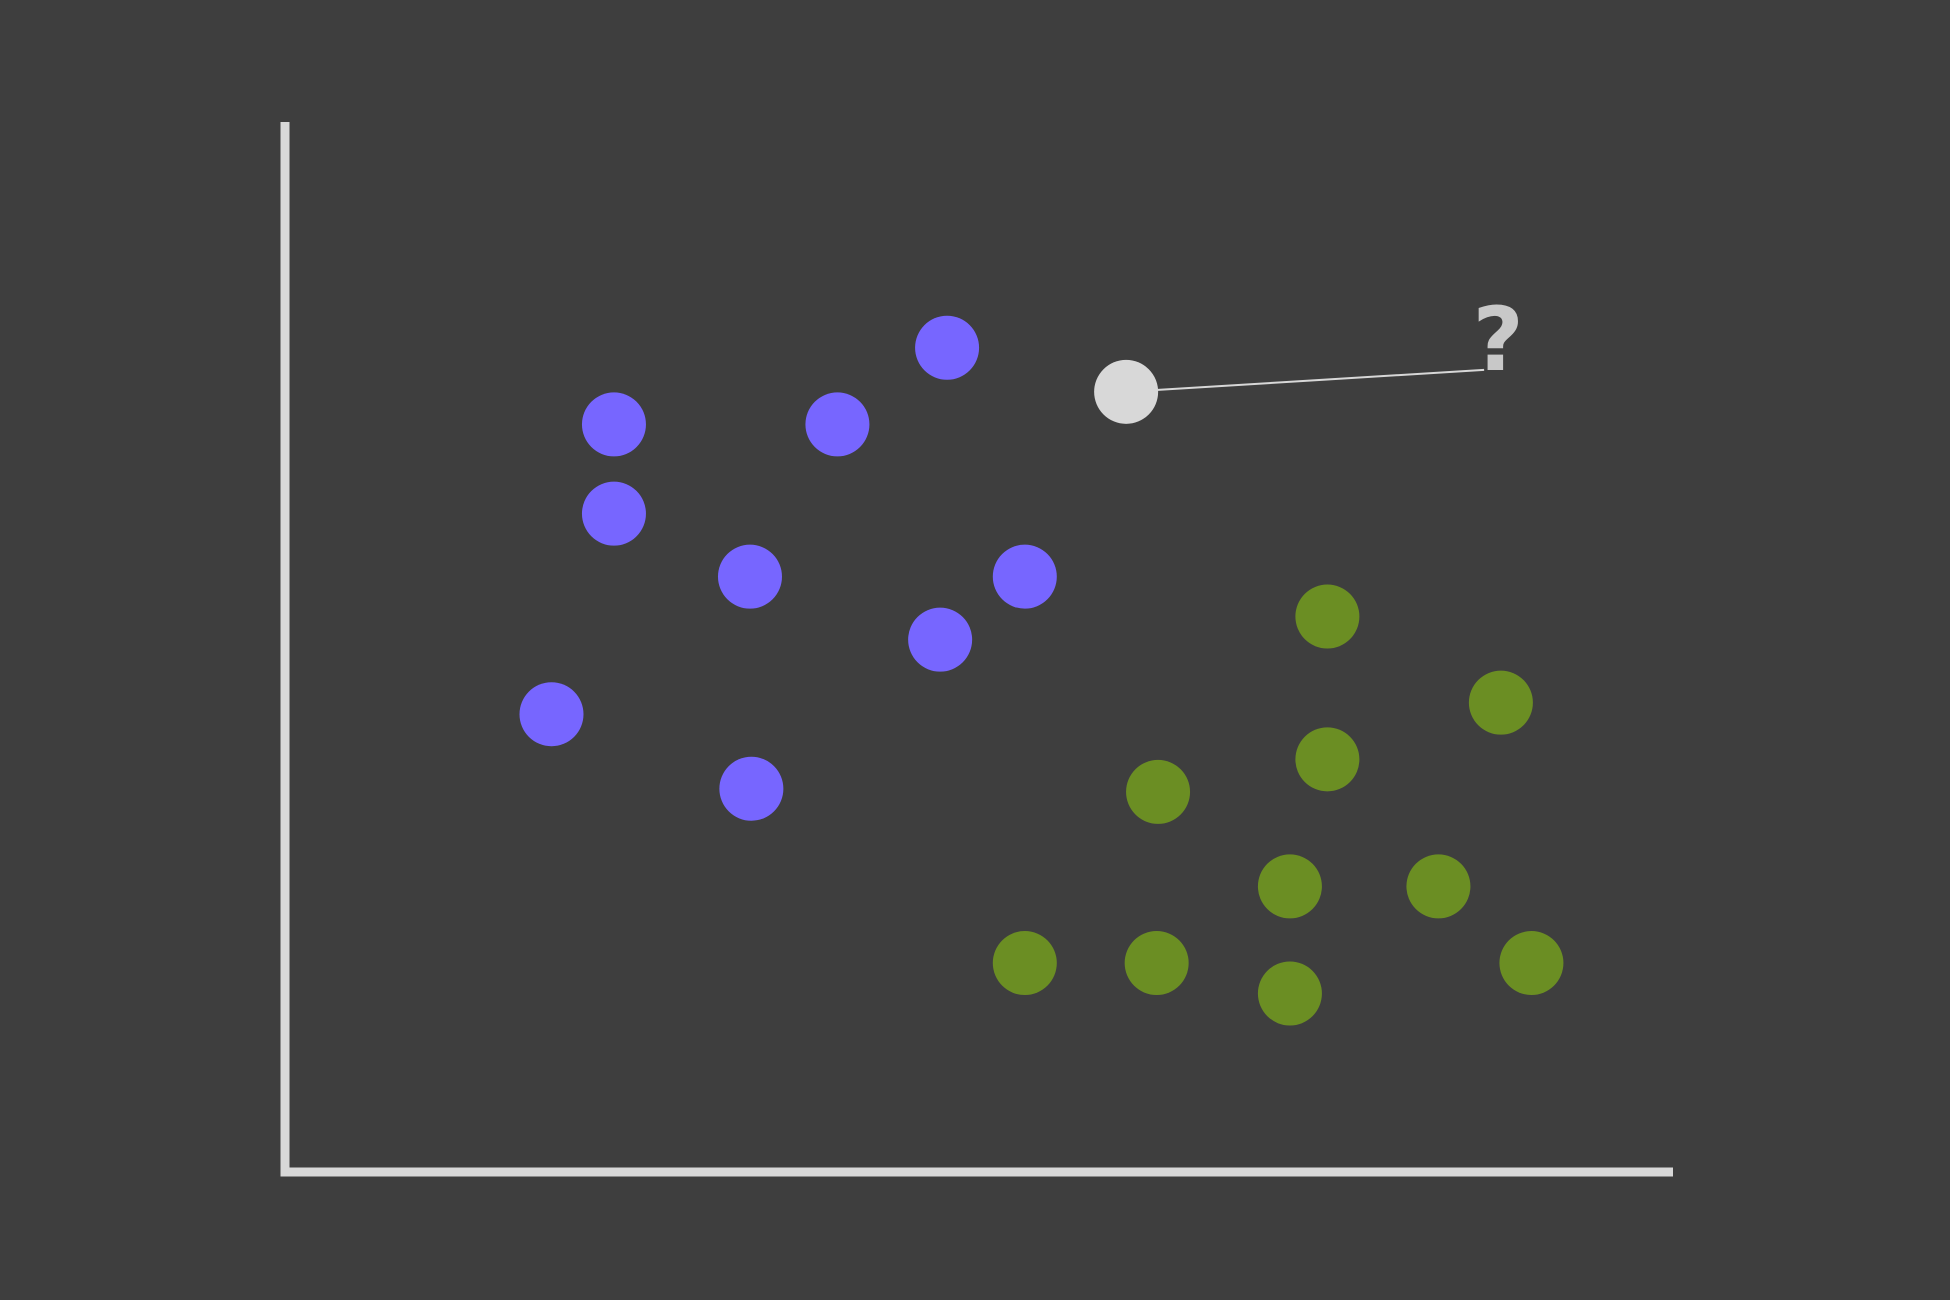 The image size is (1950, 1300). I want to click on annotation-connector-line, so click(1320, 380).